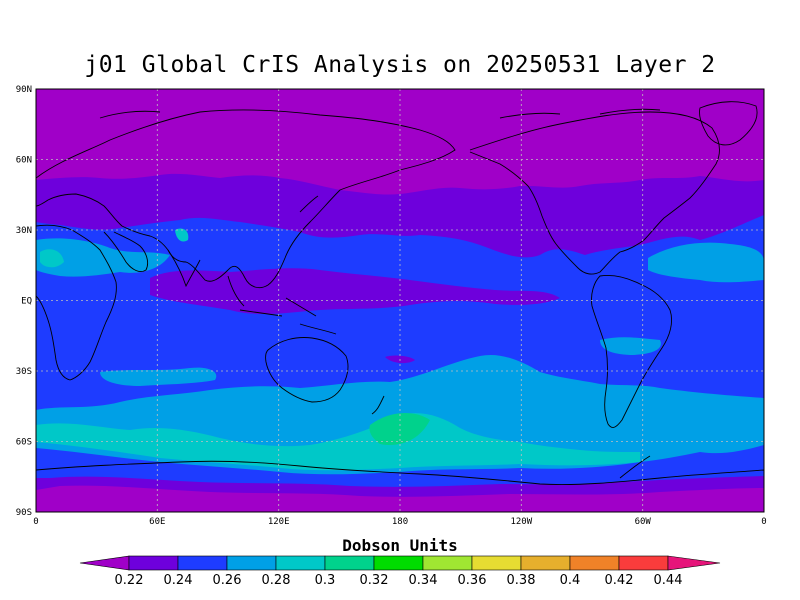  I want to click on lon-axis: 0 60E 120E 180 120W 60W 0, so click(399, 522).